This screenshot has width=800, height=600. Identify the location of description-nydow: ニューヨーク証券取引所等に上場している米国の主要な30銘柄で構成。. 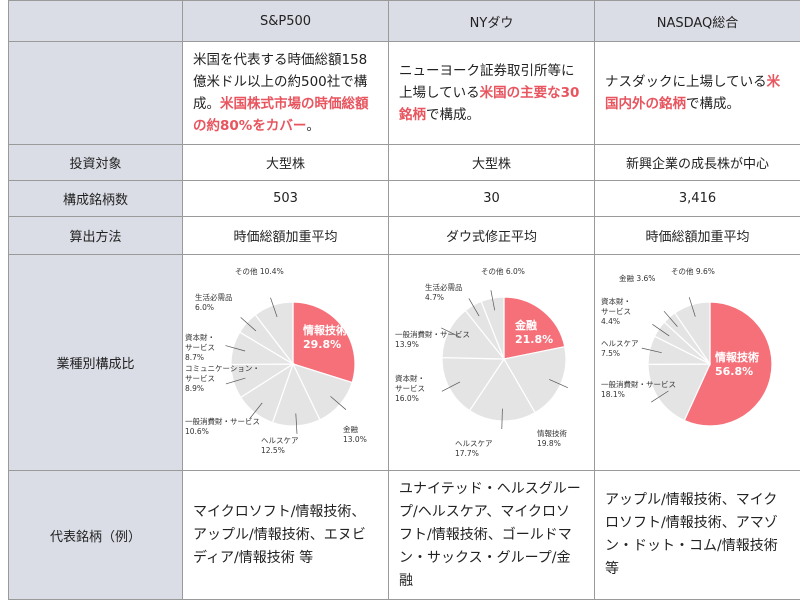
(491, 93).